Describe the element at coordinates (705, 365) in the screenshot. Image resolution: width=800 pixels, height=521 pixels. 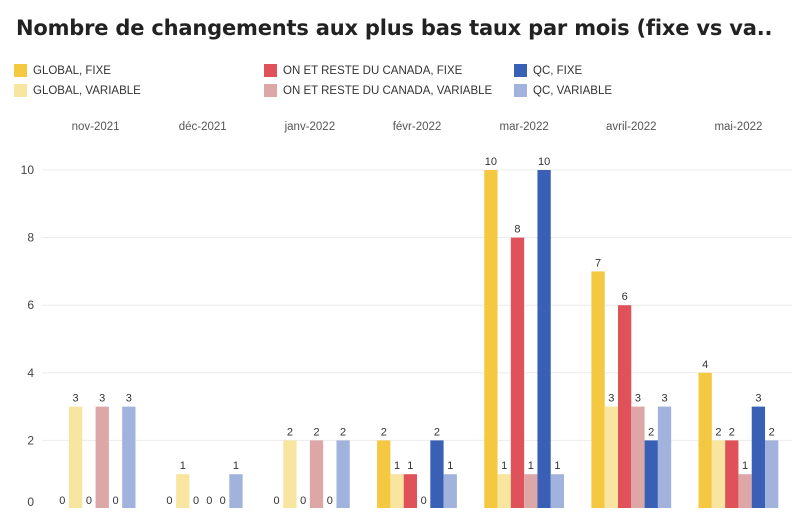
I see `data-label: 4` at that location.